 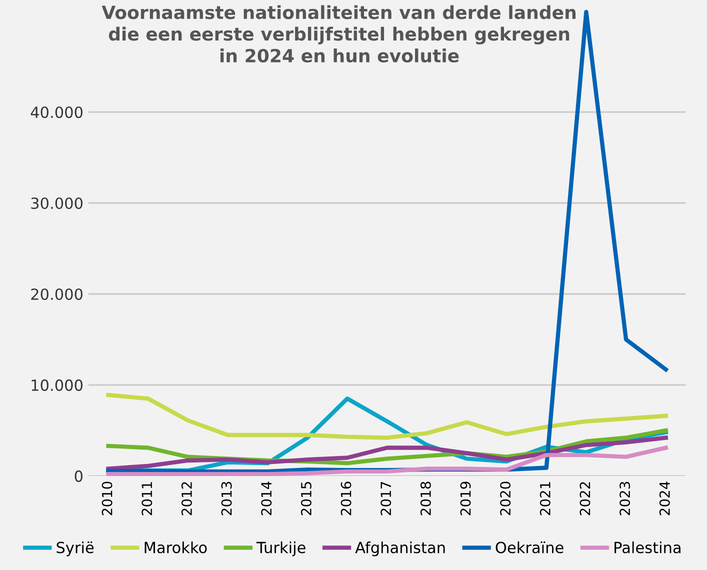 I want to click on x-tick-label: 2016, so click(x=346, y=499).